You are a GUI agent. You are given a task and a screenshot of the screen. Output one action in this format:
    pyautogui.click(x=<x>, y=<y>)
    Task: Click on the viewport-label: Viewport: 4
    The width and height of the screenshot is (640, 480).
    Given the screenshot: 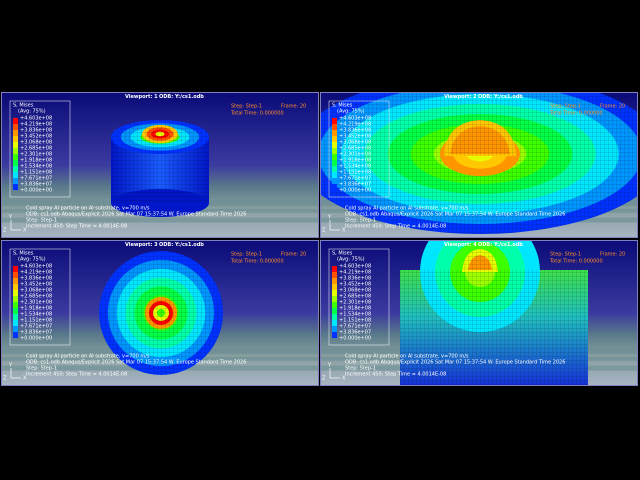 What is the action you would take?
    pyautogui.click(x=460, y=245)
    